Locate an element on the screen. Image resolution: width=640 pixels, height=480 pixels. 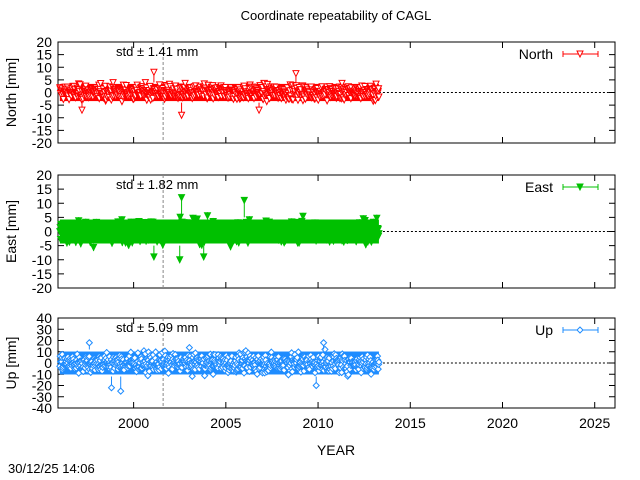
data-series-north is located at coordinates (219, 94).